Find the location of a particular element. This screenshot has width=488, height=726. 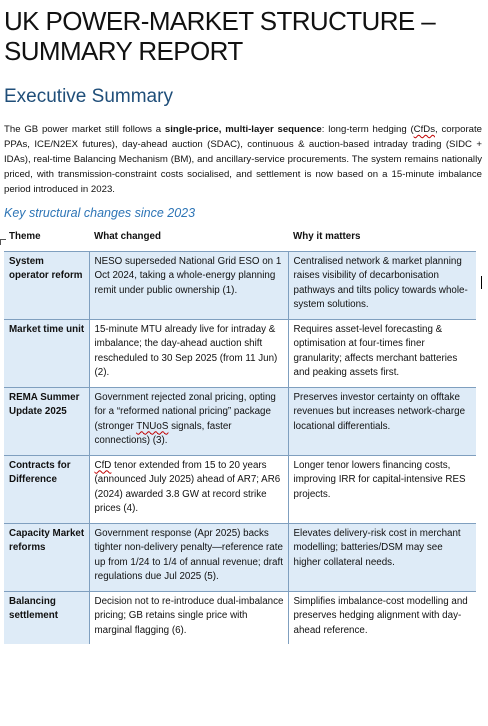

spellcheck-word: TNUoS is located at coordinates (152, 426).